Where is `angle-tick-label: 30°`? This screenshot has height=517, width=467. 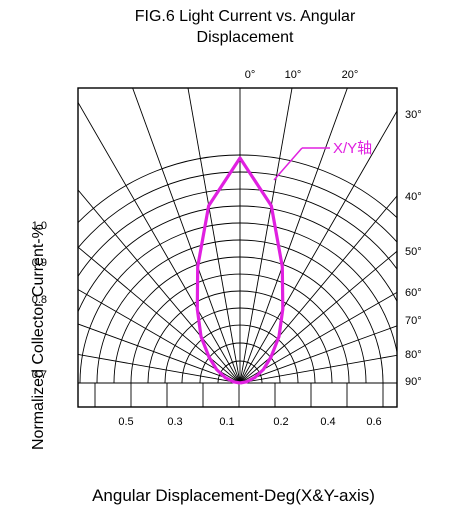
angle-tick-label: 30° is located at coordinates (413, 115).